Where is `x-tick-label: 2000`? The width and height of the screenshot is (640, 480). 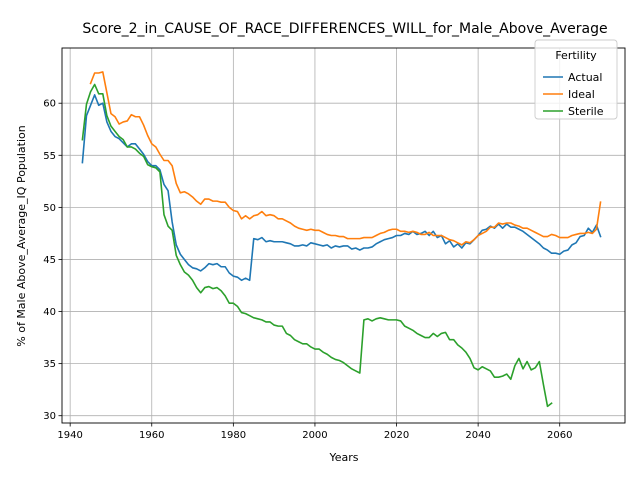 x-tick-label: 2000 is located at coordinates (314, 435).